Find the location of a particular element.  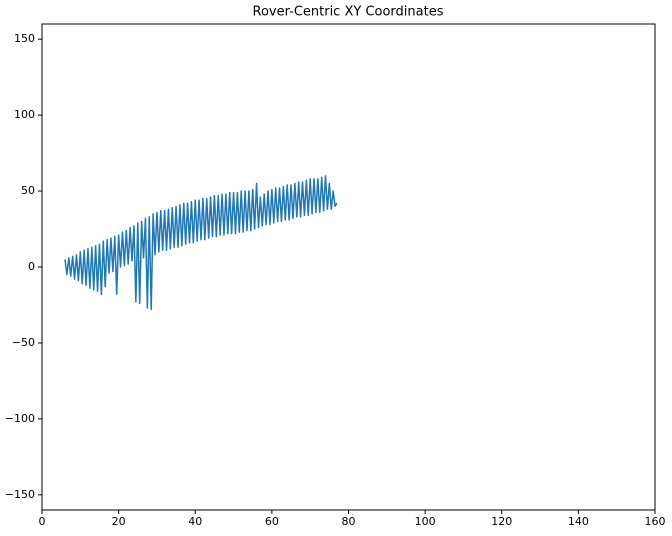

y-tick-label: 100 is located at coordinates (24, 114).